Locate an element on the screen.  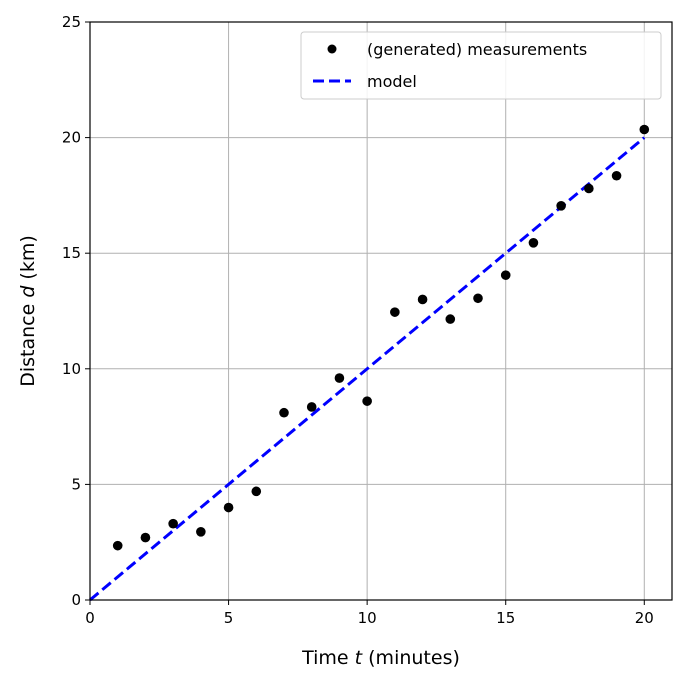
y-tick-label: 20 is located at coordinates (71, 138).